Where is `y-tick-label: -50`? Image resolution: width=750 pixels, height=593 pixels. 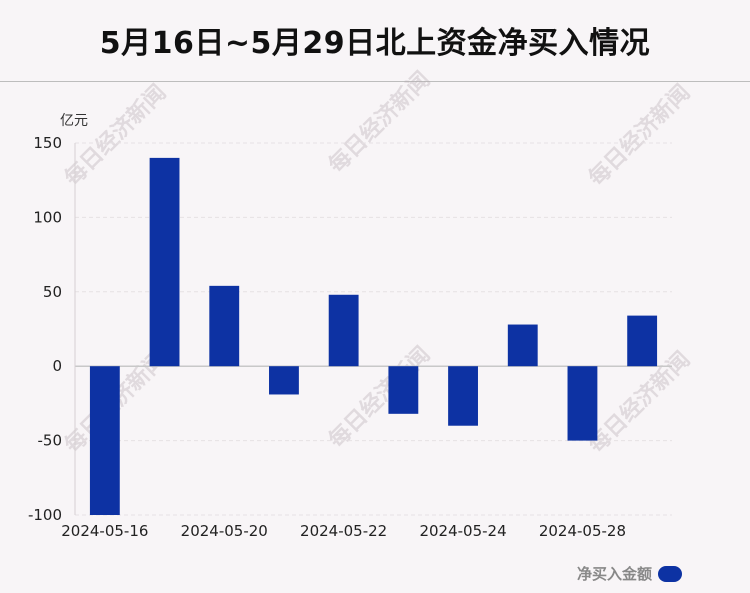 y-tick-label: -50 is located at coordinates (50, 441).